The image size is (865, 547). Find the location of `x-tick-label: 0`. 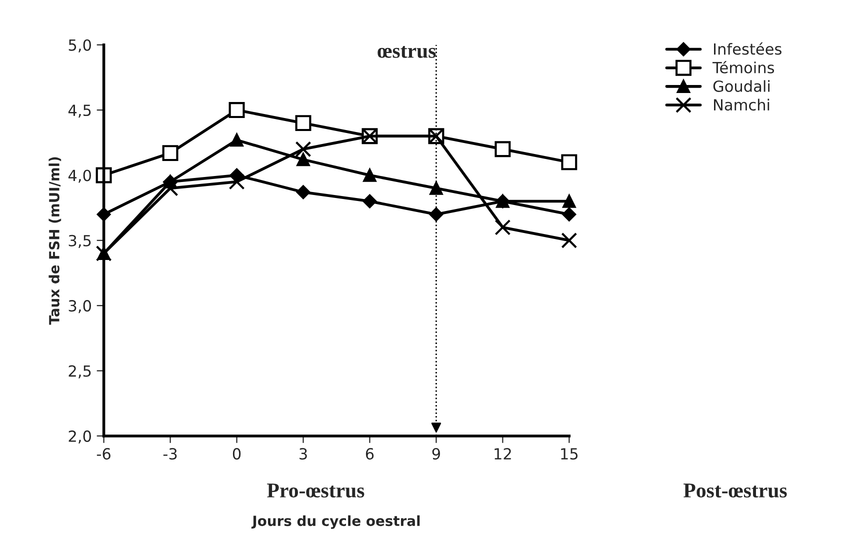

x-tick-label: 0 is located at coordinates (236, 454).